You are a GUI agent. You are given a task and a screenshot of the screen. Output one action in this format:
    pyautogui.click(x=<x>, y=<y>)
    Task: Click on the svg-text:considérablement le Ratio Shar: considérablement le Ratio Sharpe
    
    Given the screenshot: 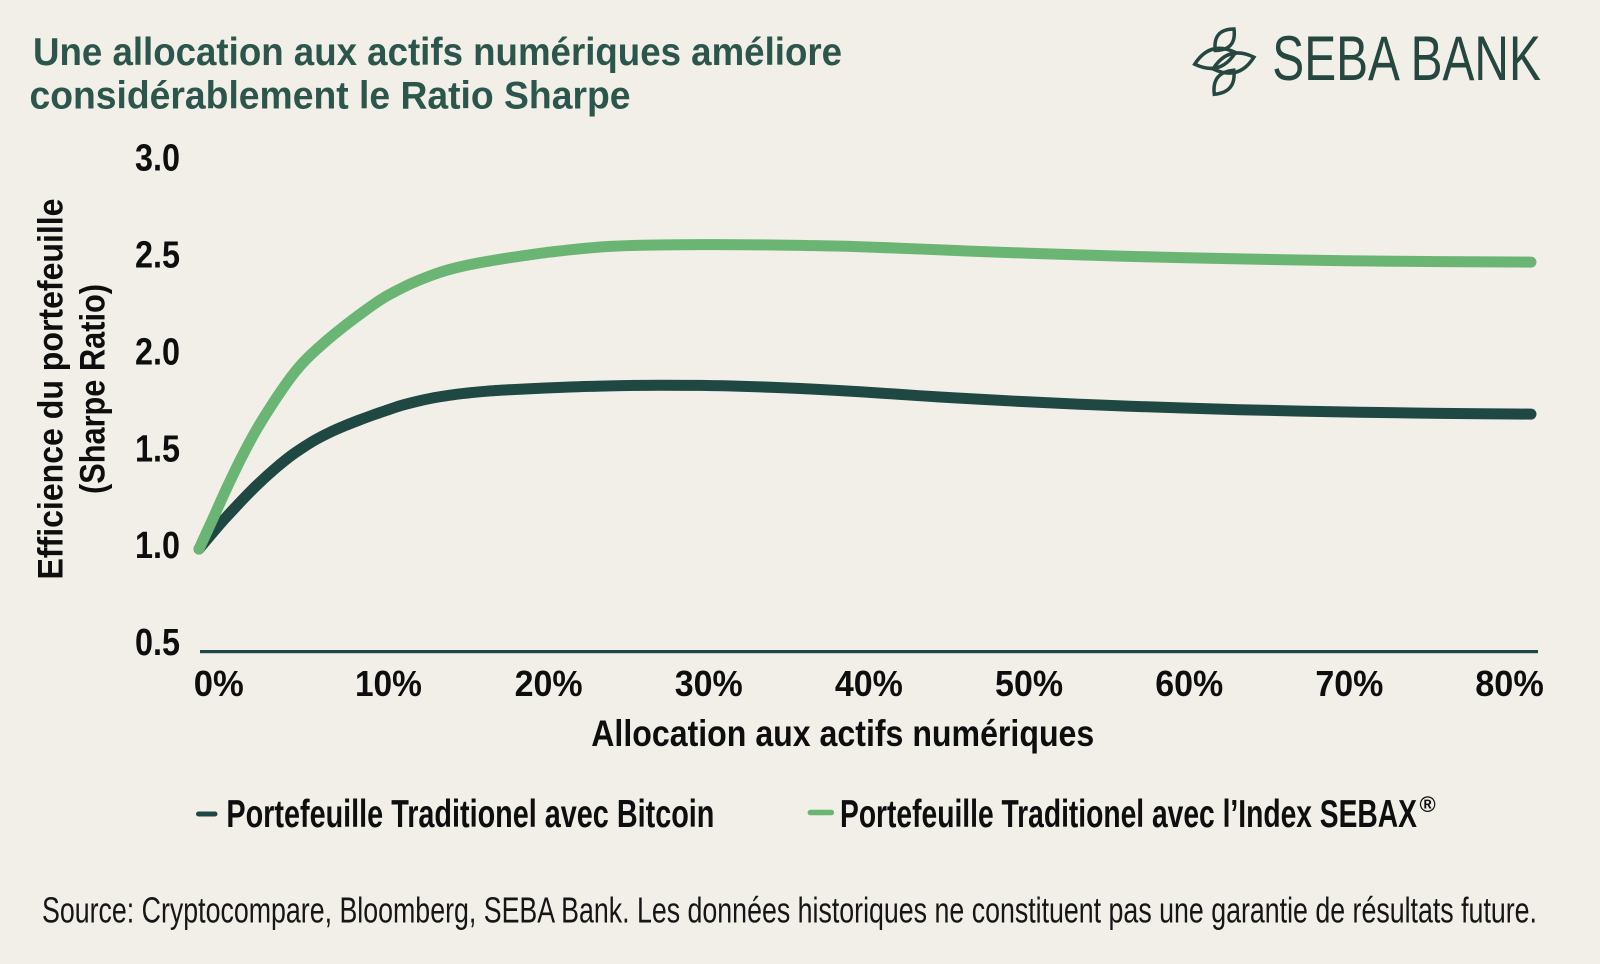 What is the action you would take?
    pyautogui.click(x=330, y=96)
    